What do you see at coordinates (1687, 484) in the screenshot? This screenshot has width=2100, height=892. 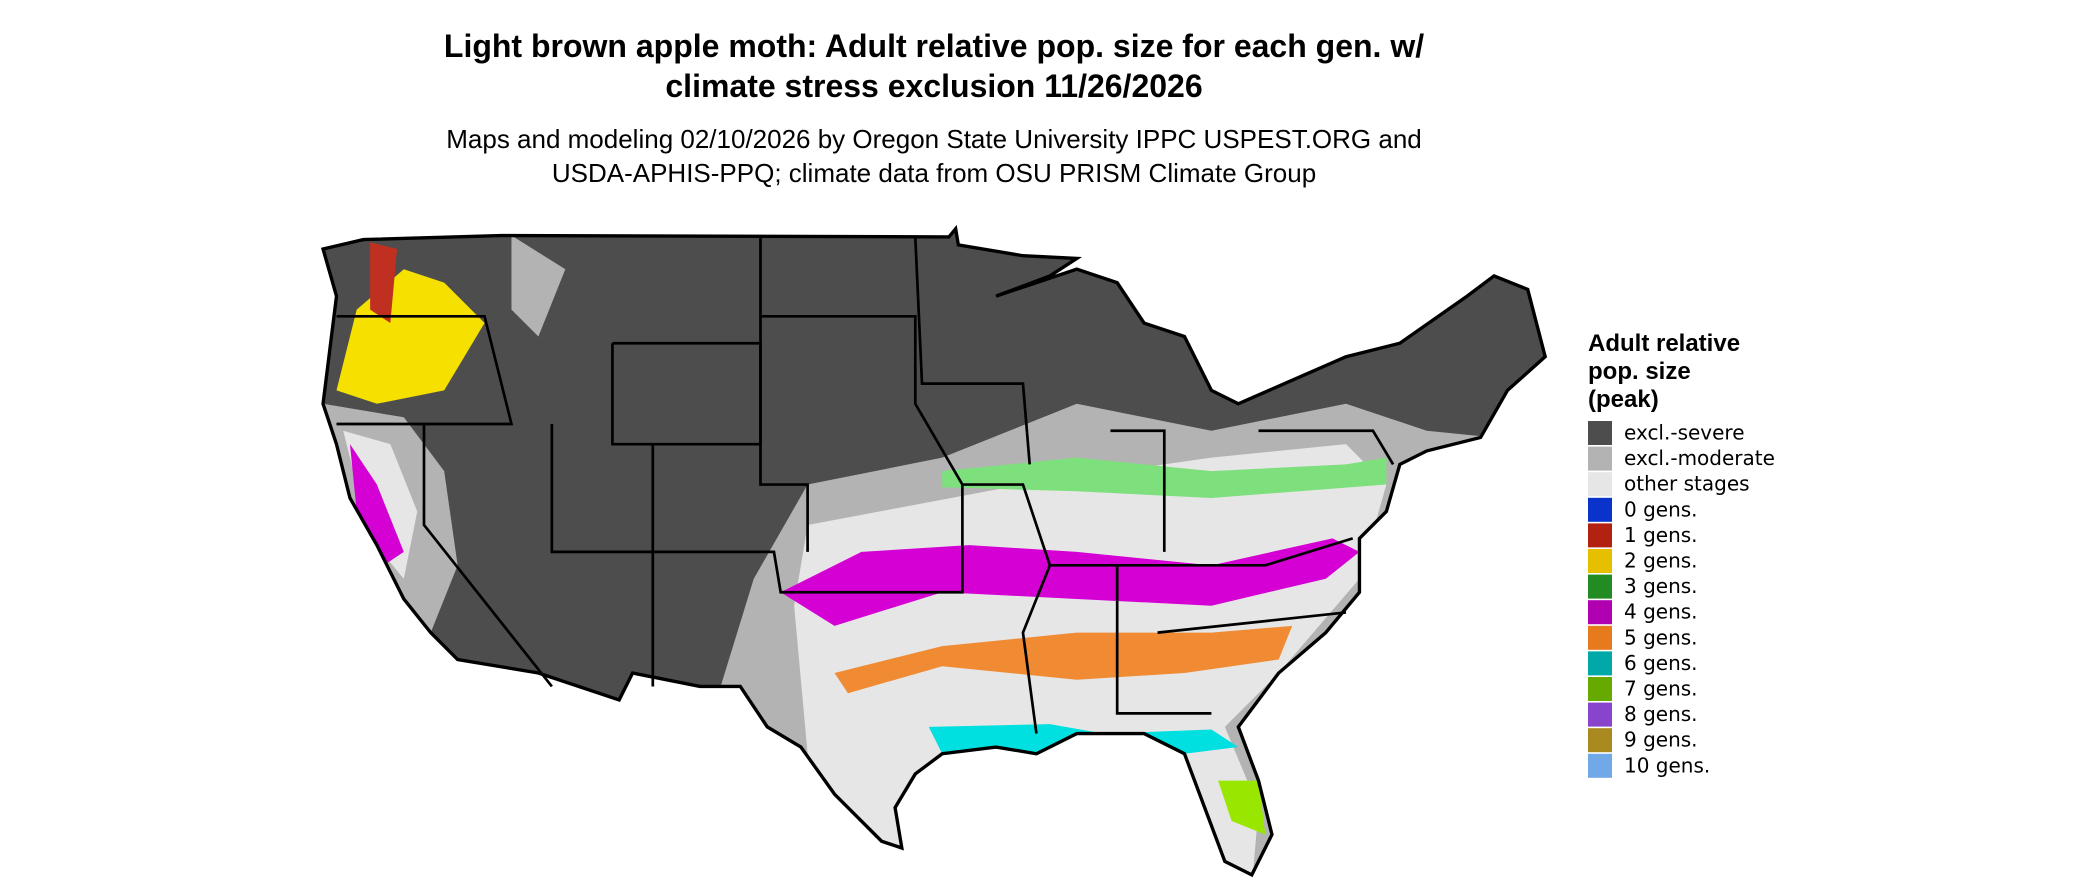 I see `legend-label: other stages` at bounding box center [1687, 484].